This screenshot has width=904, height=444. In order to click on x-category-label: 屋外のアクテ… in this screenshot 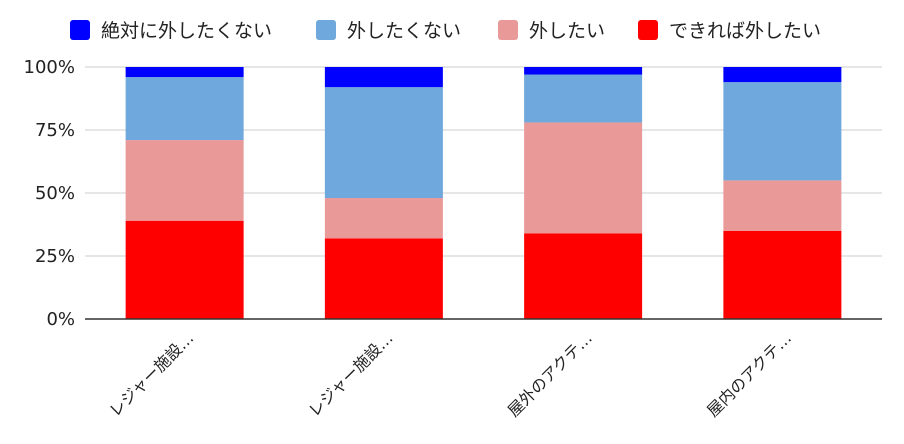, I will do `click(550, 374)`.